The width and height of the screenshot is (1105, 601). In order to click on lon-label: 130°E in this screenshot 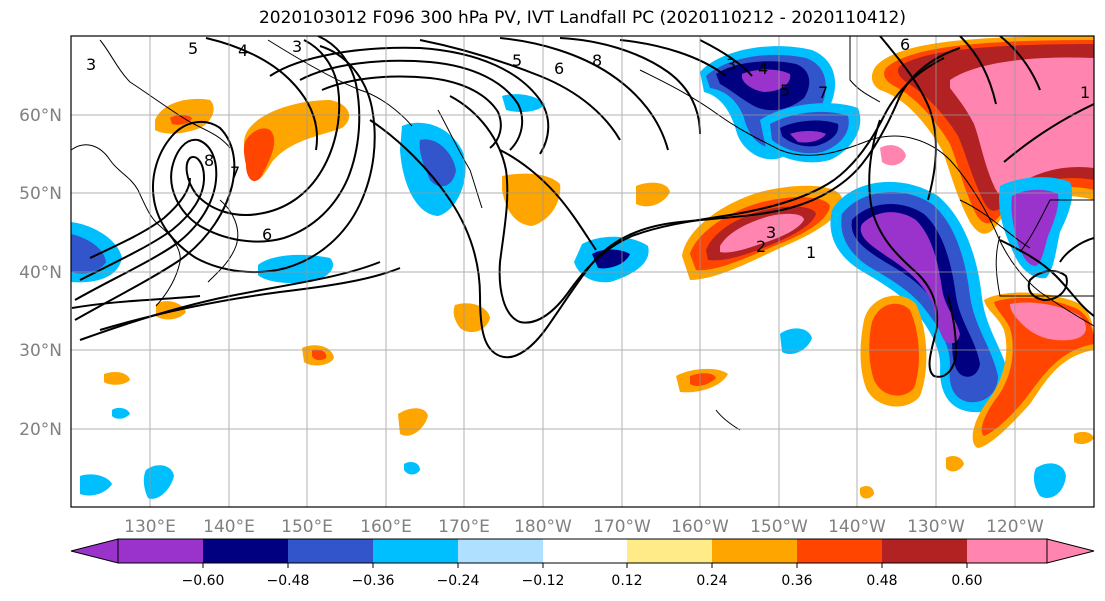, I will do `click(150, 527)`.